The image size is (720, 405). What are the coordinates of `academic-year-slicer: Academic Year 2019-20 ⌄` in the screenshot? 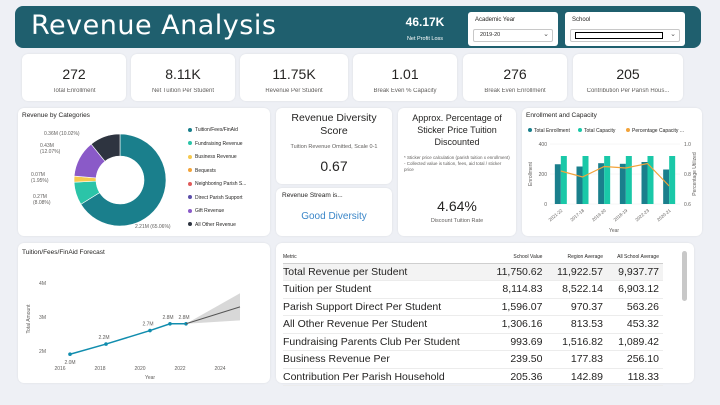 It's located at (513, 29).